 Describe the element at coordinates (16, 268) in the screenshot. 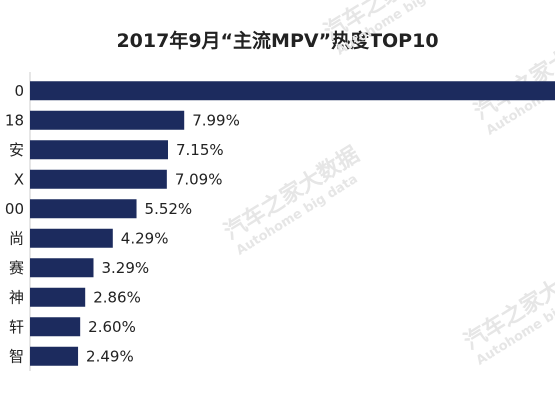

I see `category-label: 赛` at that location.